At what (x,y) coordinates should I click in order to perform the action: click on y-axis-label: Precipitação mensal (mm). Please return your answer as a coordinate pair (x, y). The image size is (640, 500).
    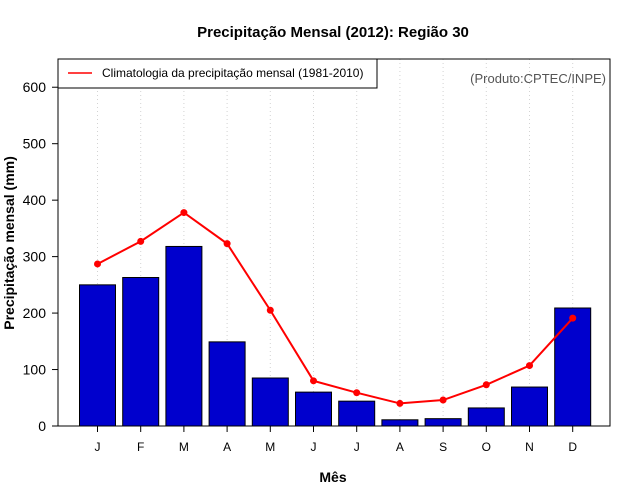
    Looking at the image, I should click on (9, 243).